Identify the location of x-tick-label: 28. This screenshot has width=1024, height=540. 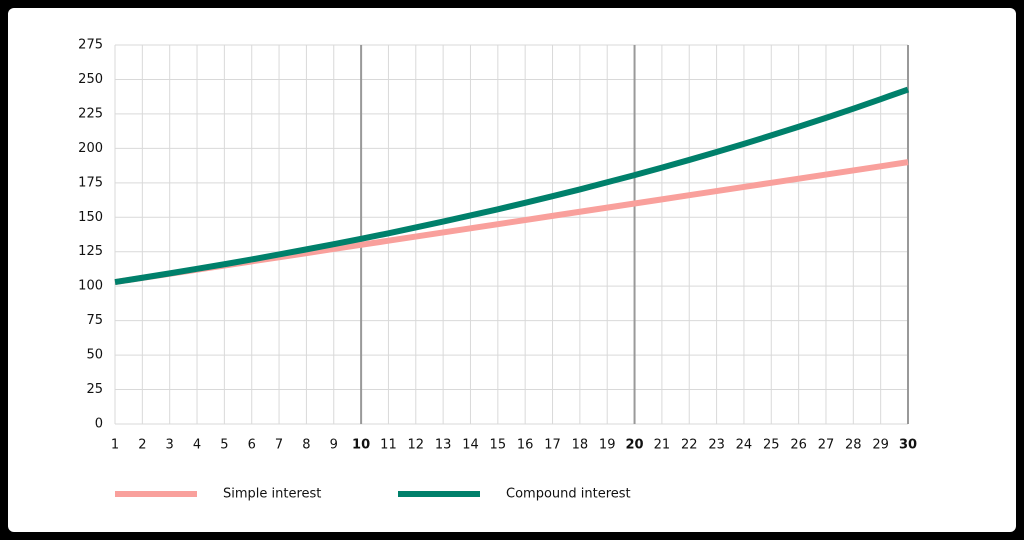
(853, 445).